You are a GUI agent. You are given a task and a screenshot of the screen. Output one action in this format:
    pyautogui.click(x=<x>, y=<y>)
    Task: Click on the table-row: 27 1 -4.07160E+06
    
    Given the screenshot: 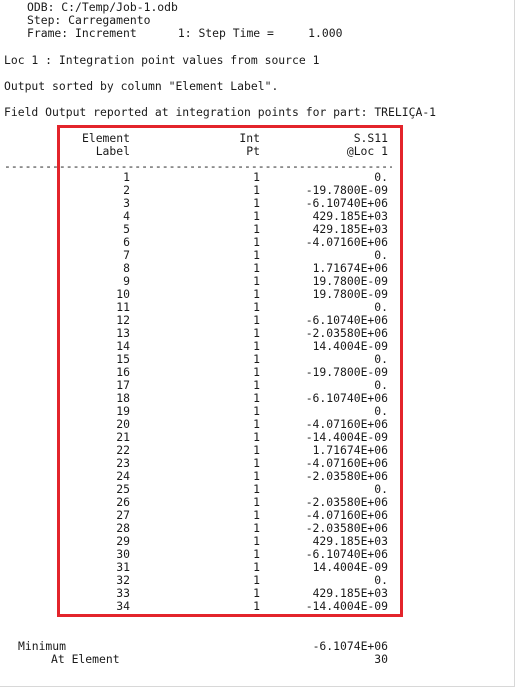 What is the action you would take?
    pyautogui.click(x=257, y=515)
    